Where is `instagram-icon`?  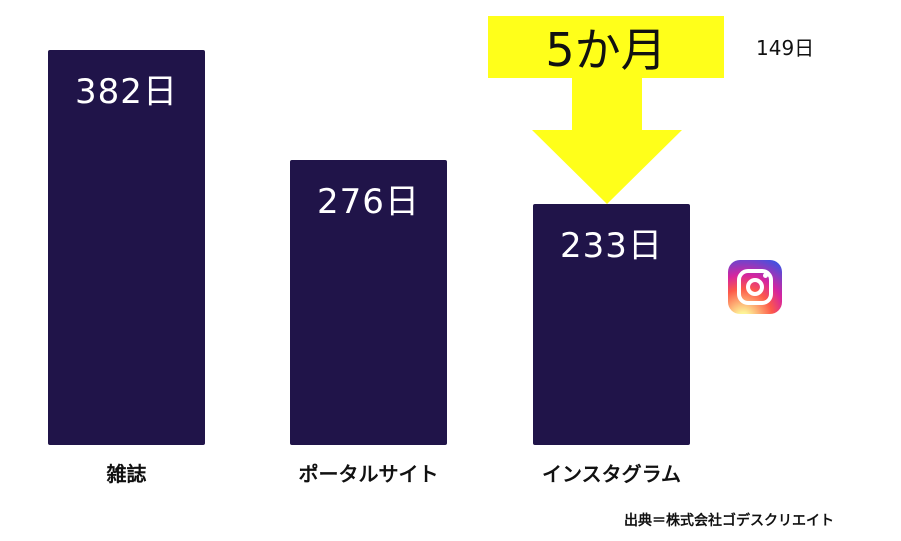 instagram-icon is located at coordinates (755, 287).